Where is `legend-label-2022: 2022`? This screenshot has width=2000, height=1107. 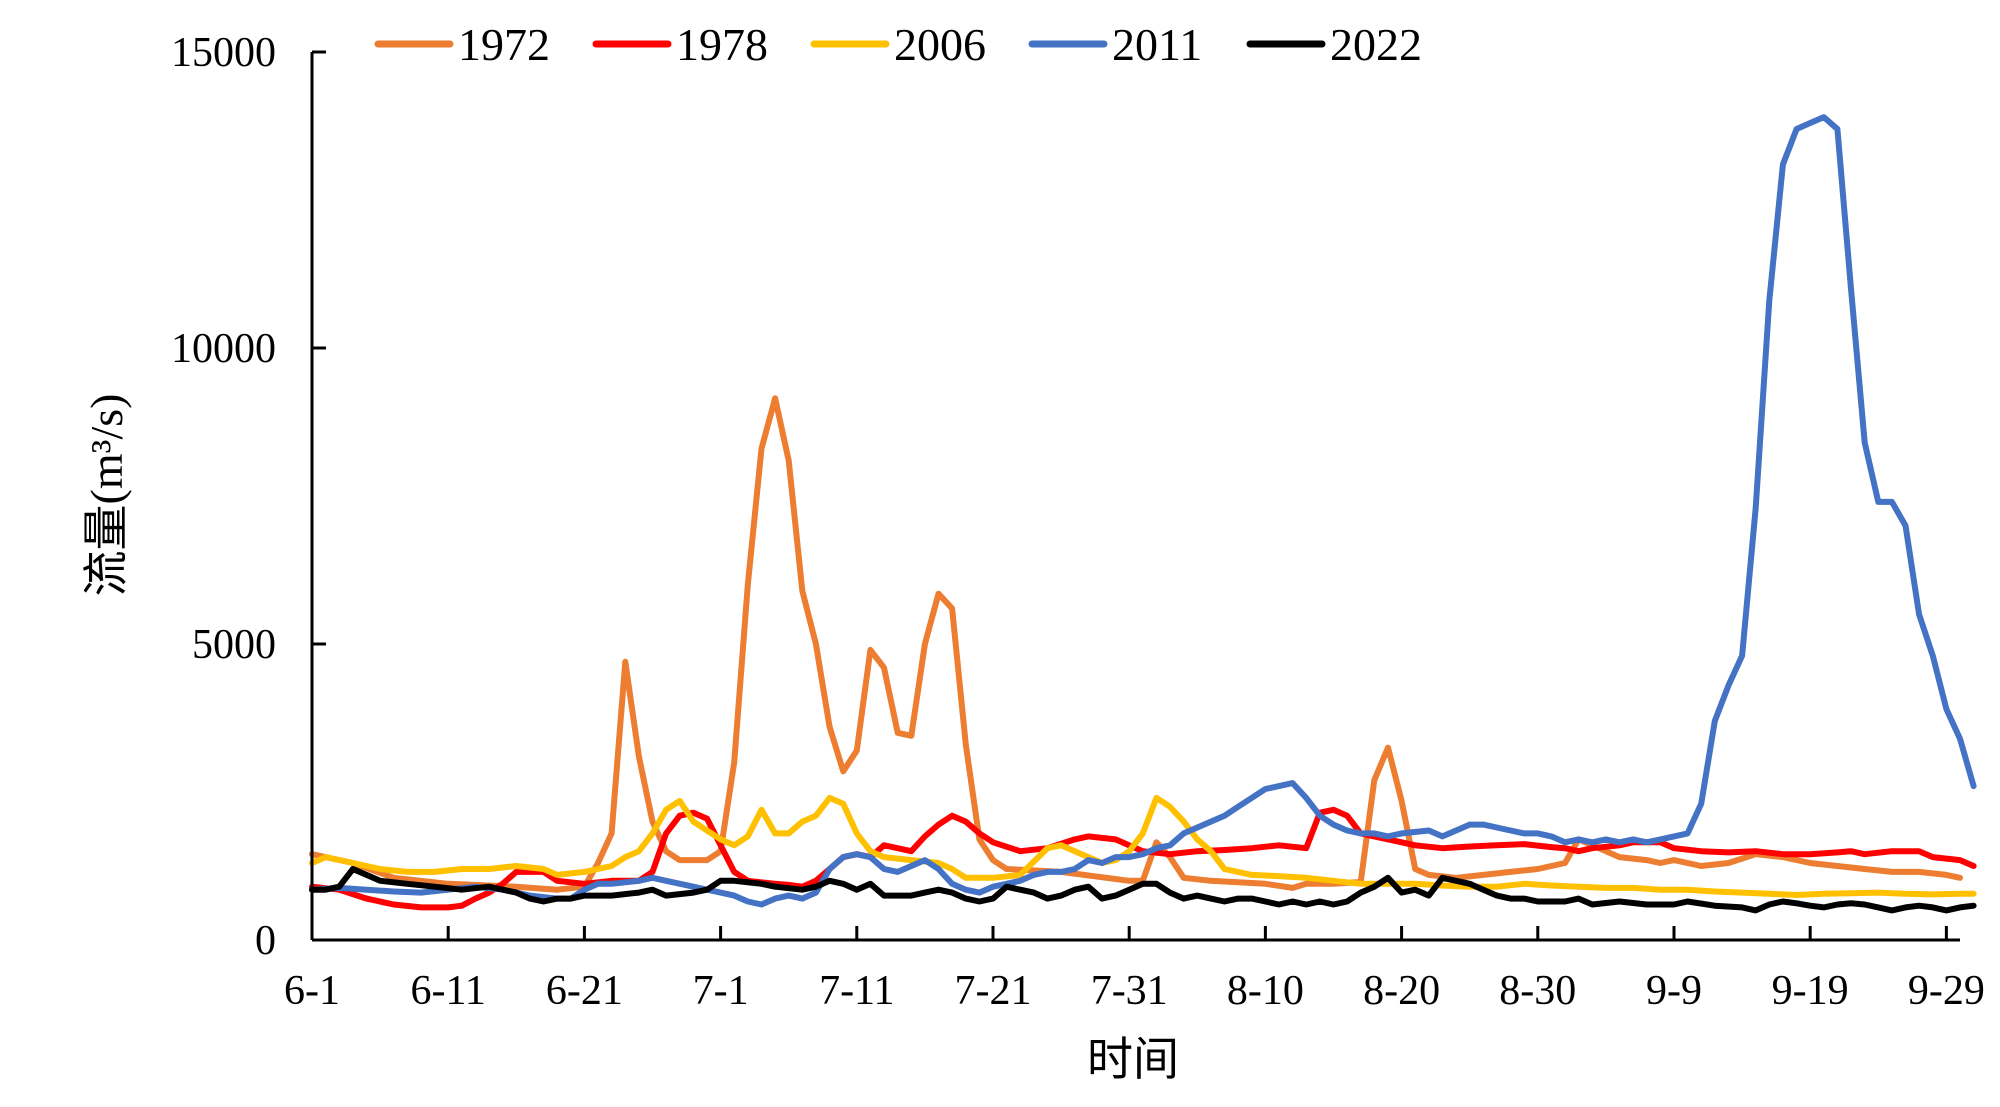
legend-label-2022: 2022 is located at coordinates (1376, 44).